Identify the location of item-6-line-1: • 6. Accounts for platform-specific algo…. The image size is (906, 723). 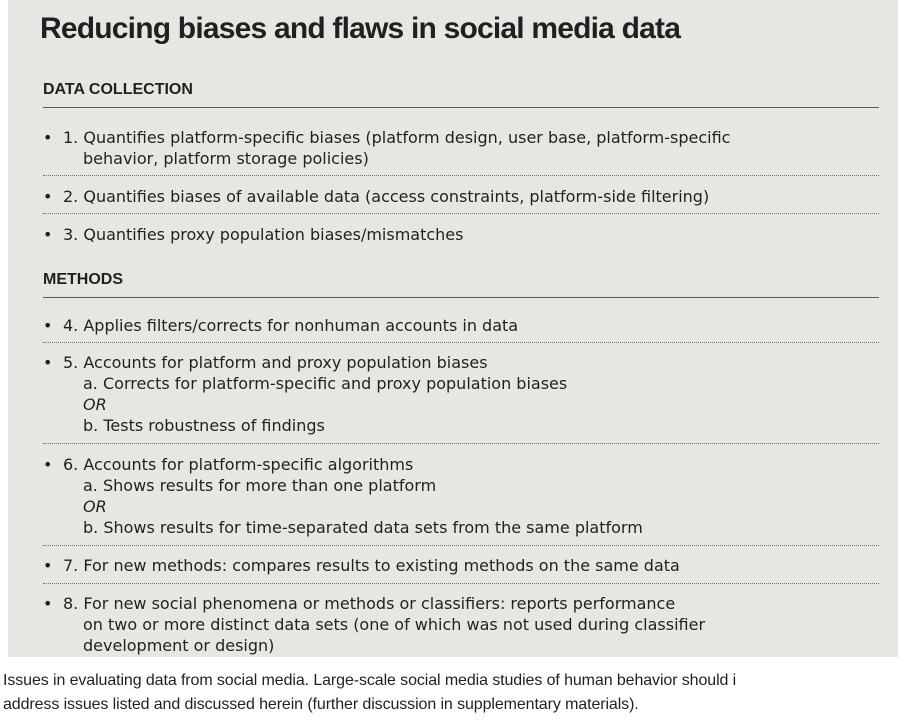
(461, 464).